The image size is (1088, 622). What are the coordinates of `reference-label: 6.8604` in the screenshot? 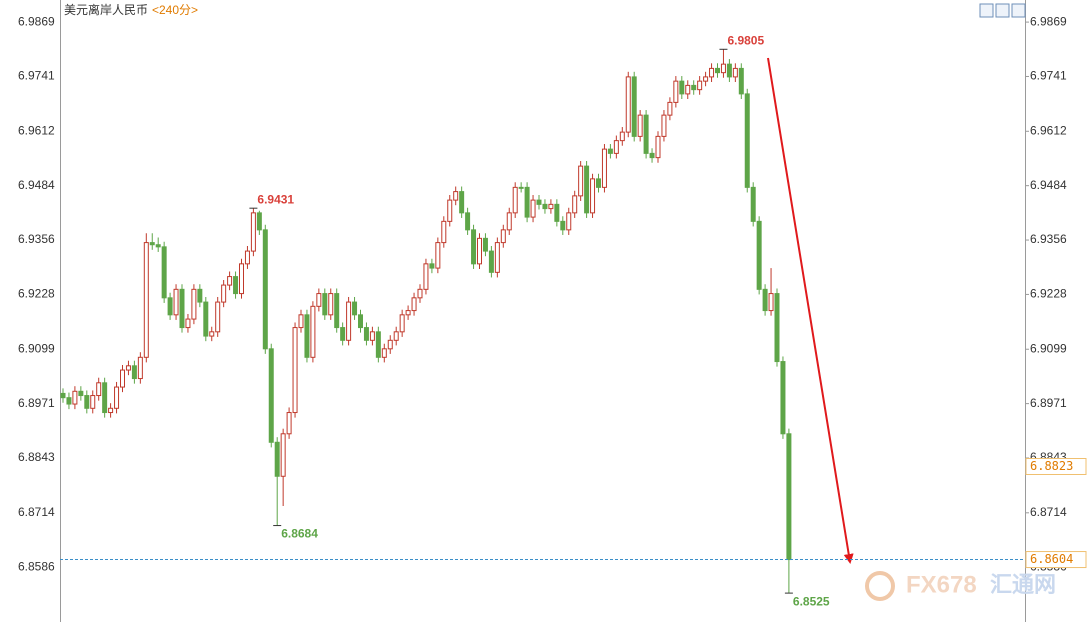 It's located at (1051, 559).